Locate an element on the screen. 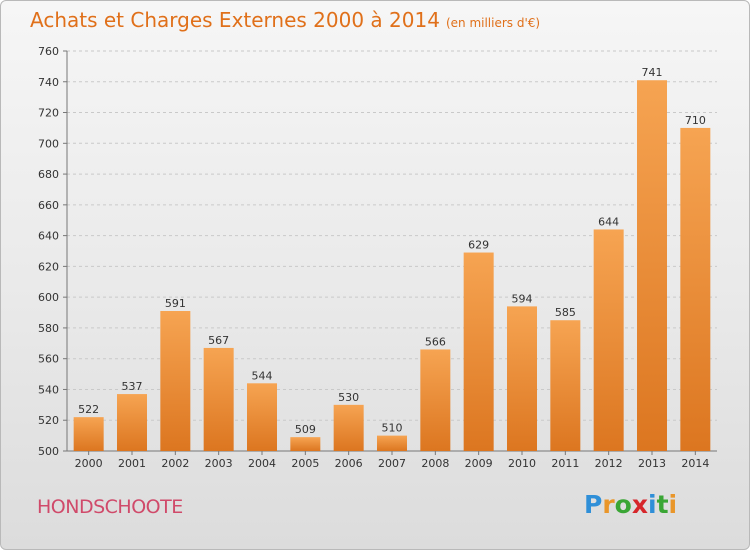 Image resolution: width=750 pixels, height=550 pixels. y-tick-label: 500 is located at coordinates (48, 451).